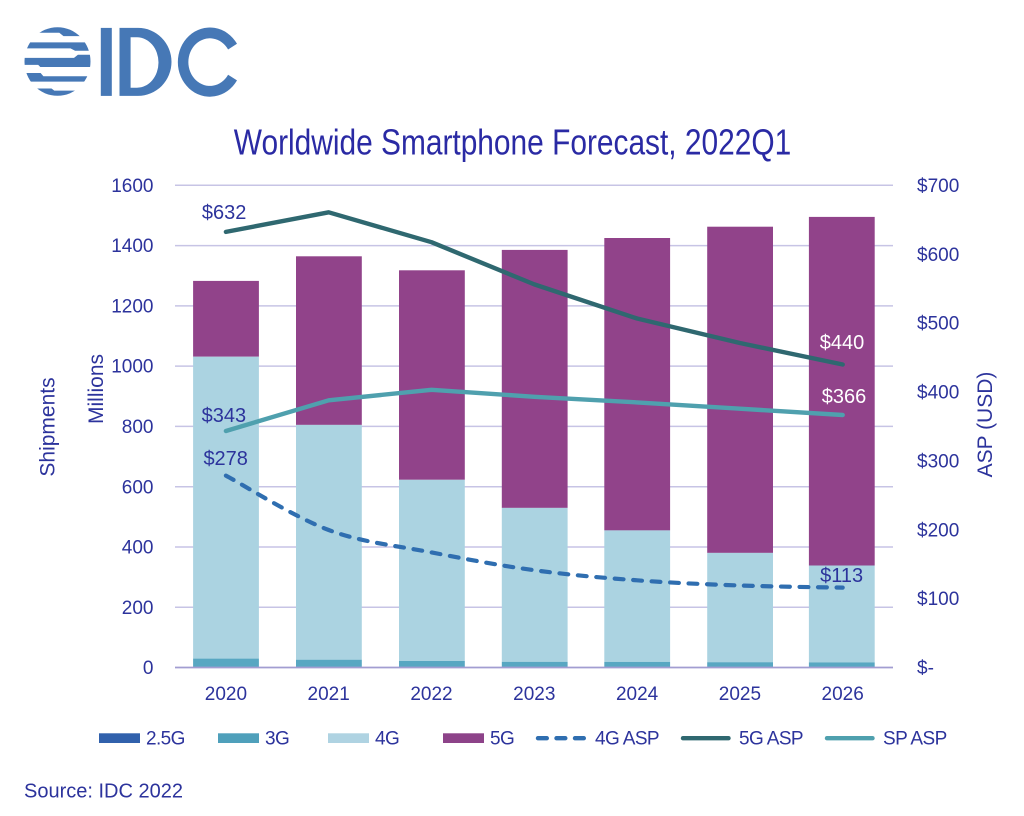 This screenshot has height=816, width=1024. What do you see at coordinates (138, 487) in the screenshot?
I see `svg-text: 600` at bounding box center [138, 487].